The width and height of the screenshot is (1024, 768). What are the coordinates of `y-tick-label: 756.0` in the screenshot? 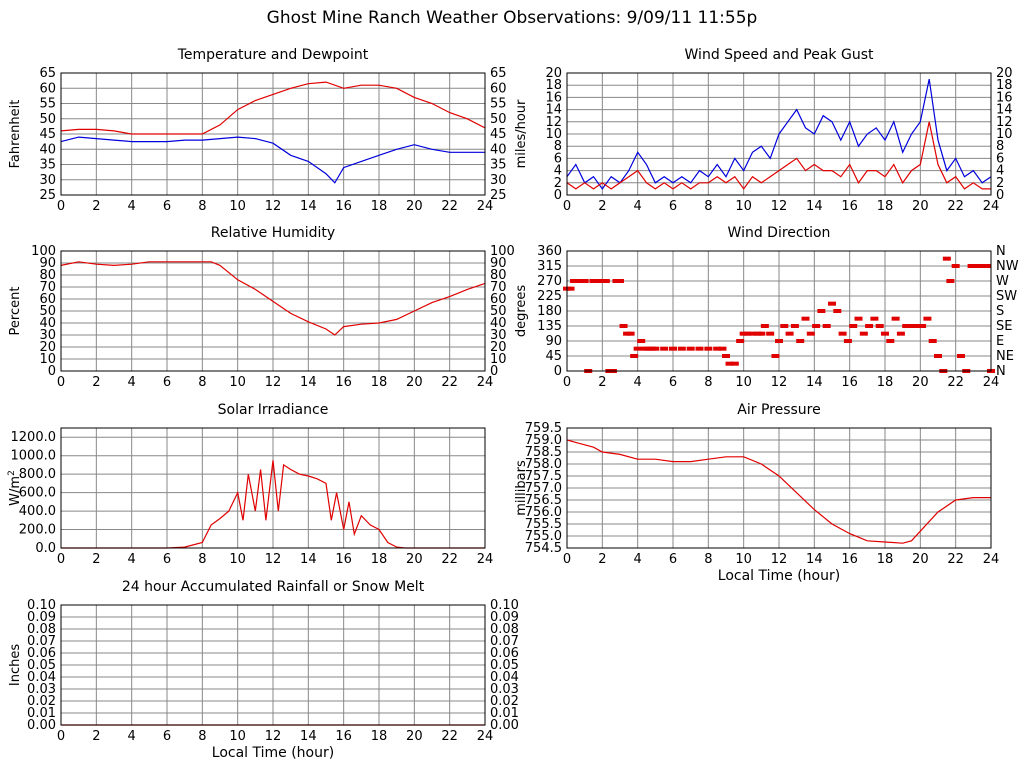 It's located at (543, 512).